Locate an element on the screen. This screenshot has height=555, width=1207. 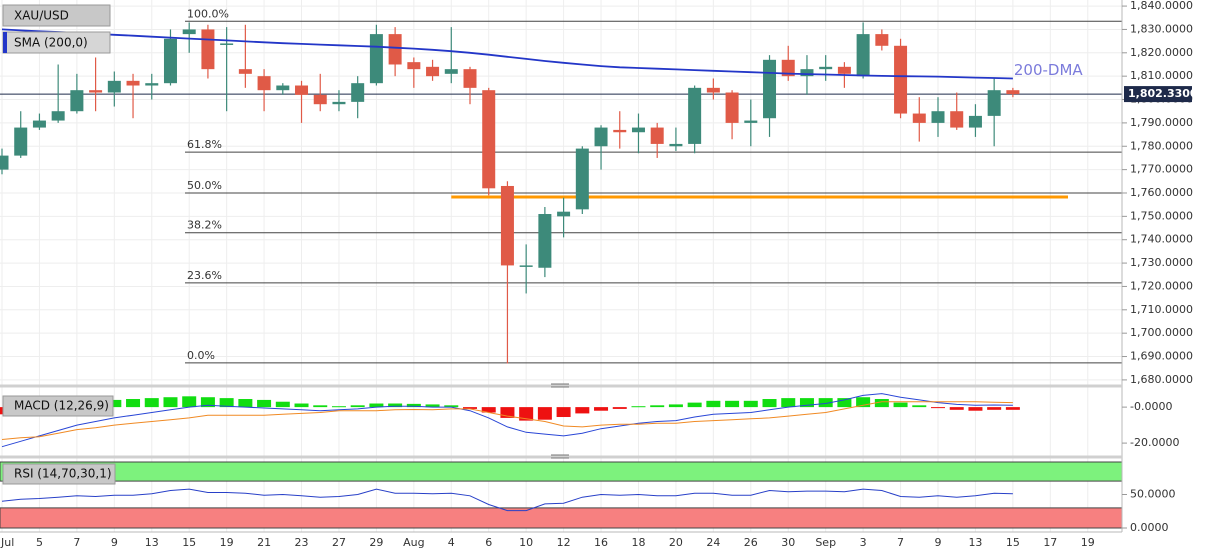
rsi-title-box is located at coordinates (59, 474).